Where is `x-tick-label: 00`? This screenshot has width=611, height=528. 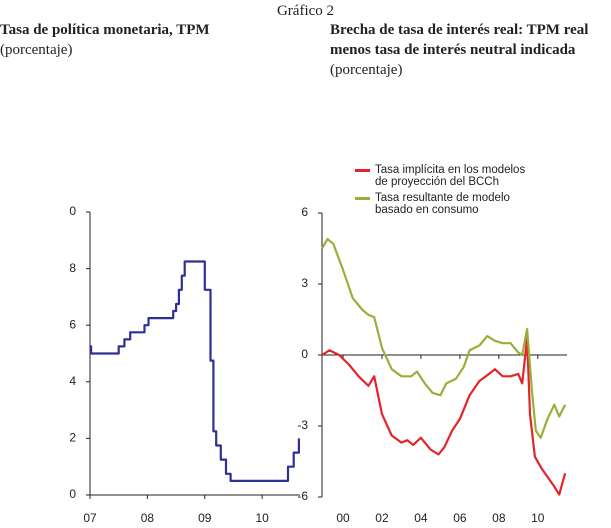 x-tick-label: 00 is located at coordinates (343, 518).